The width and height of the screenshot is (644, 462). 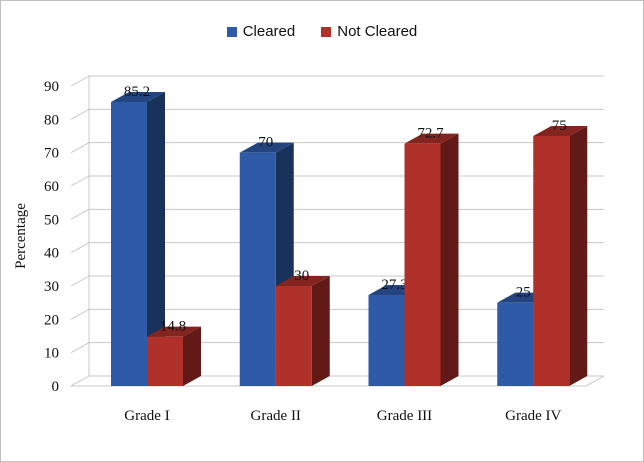 I want to click on data-label: 75, so click(x=559, y=126).